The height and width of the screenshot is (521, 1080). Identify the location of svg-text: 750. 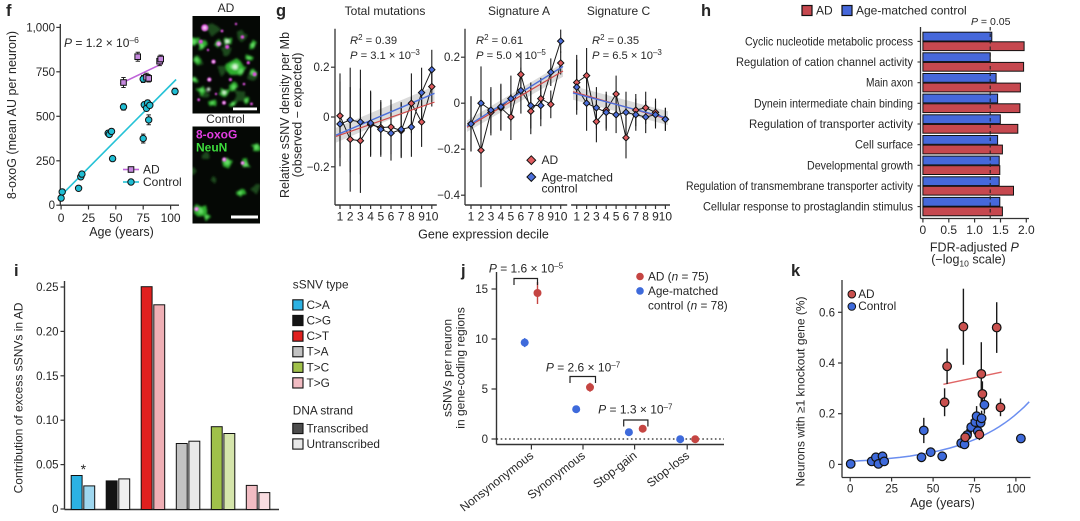
(45, 73).